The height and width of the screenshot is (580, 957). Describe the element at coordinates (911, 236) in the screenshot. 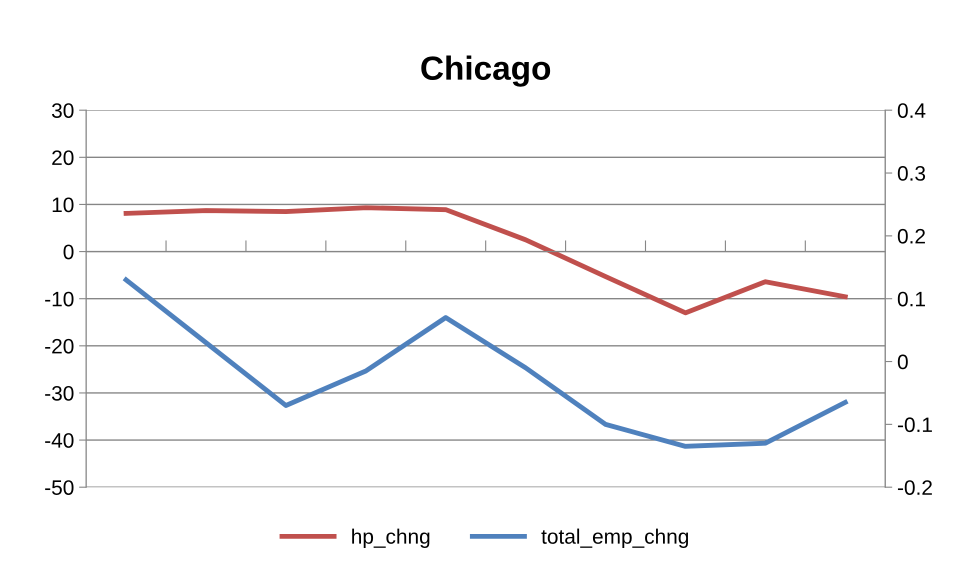

I see `y2-tick-label: 0.2` at that location.